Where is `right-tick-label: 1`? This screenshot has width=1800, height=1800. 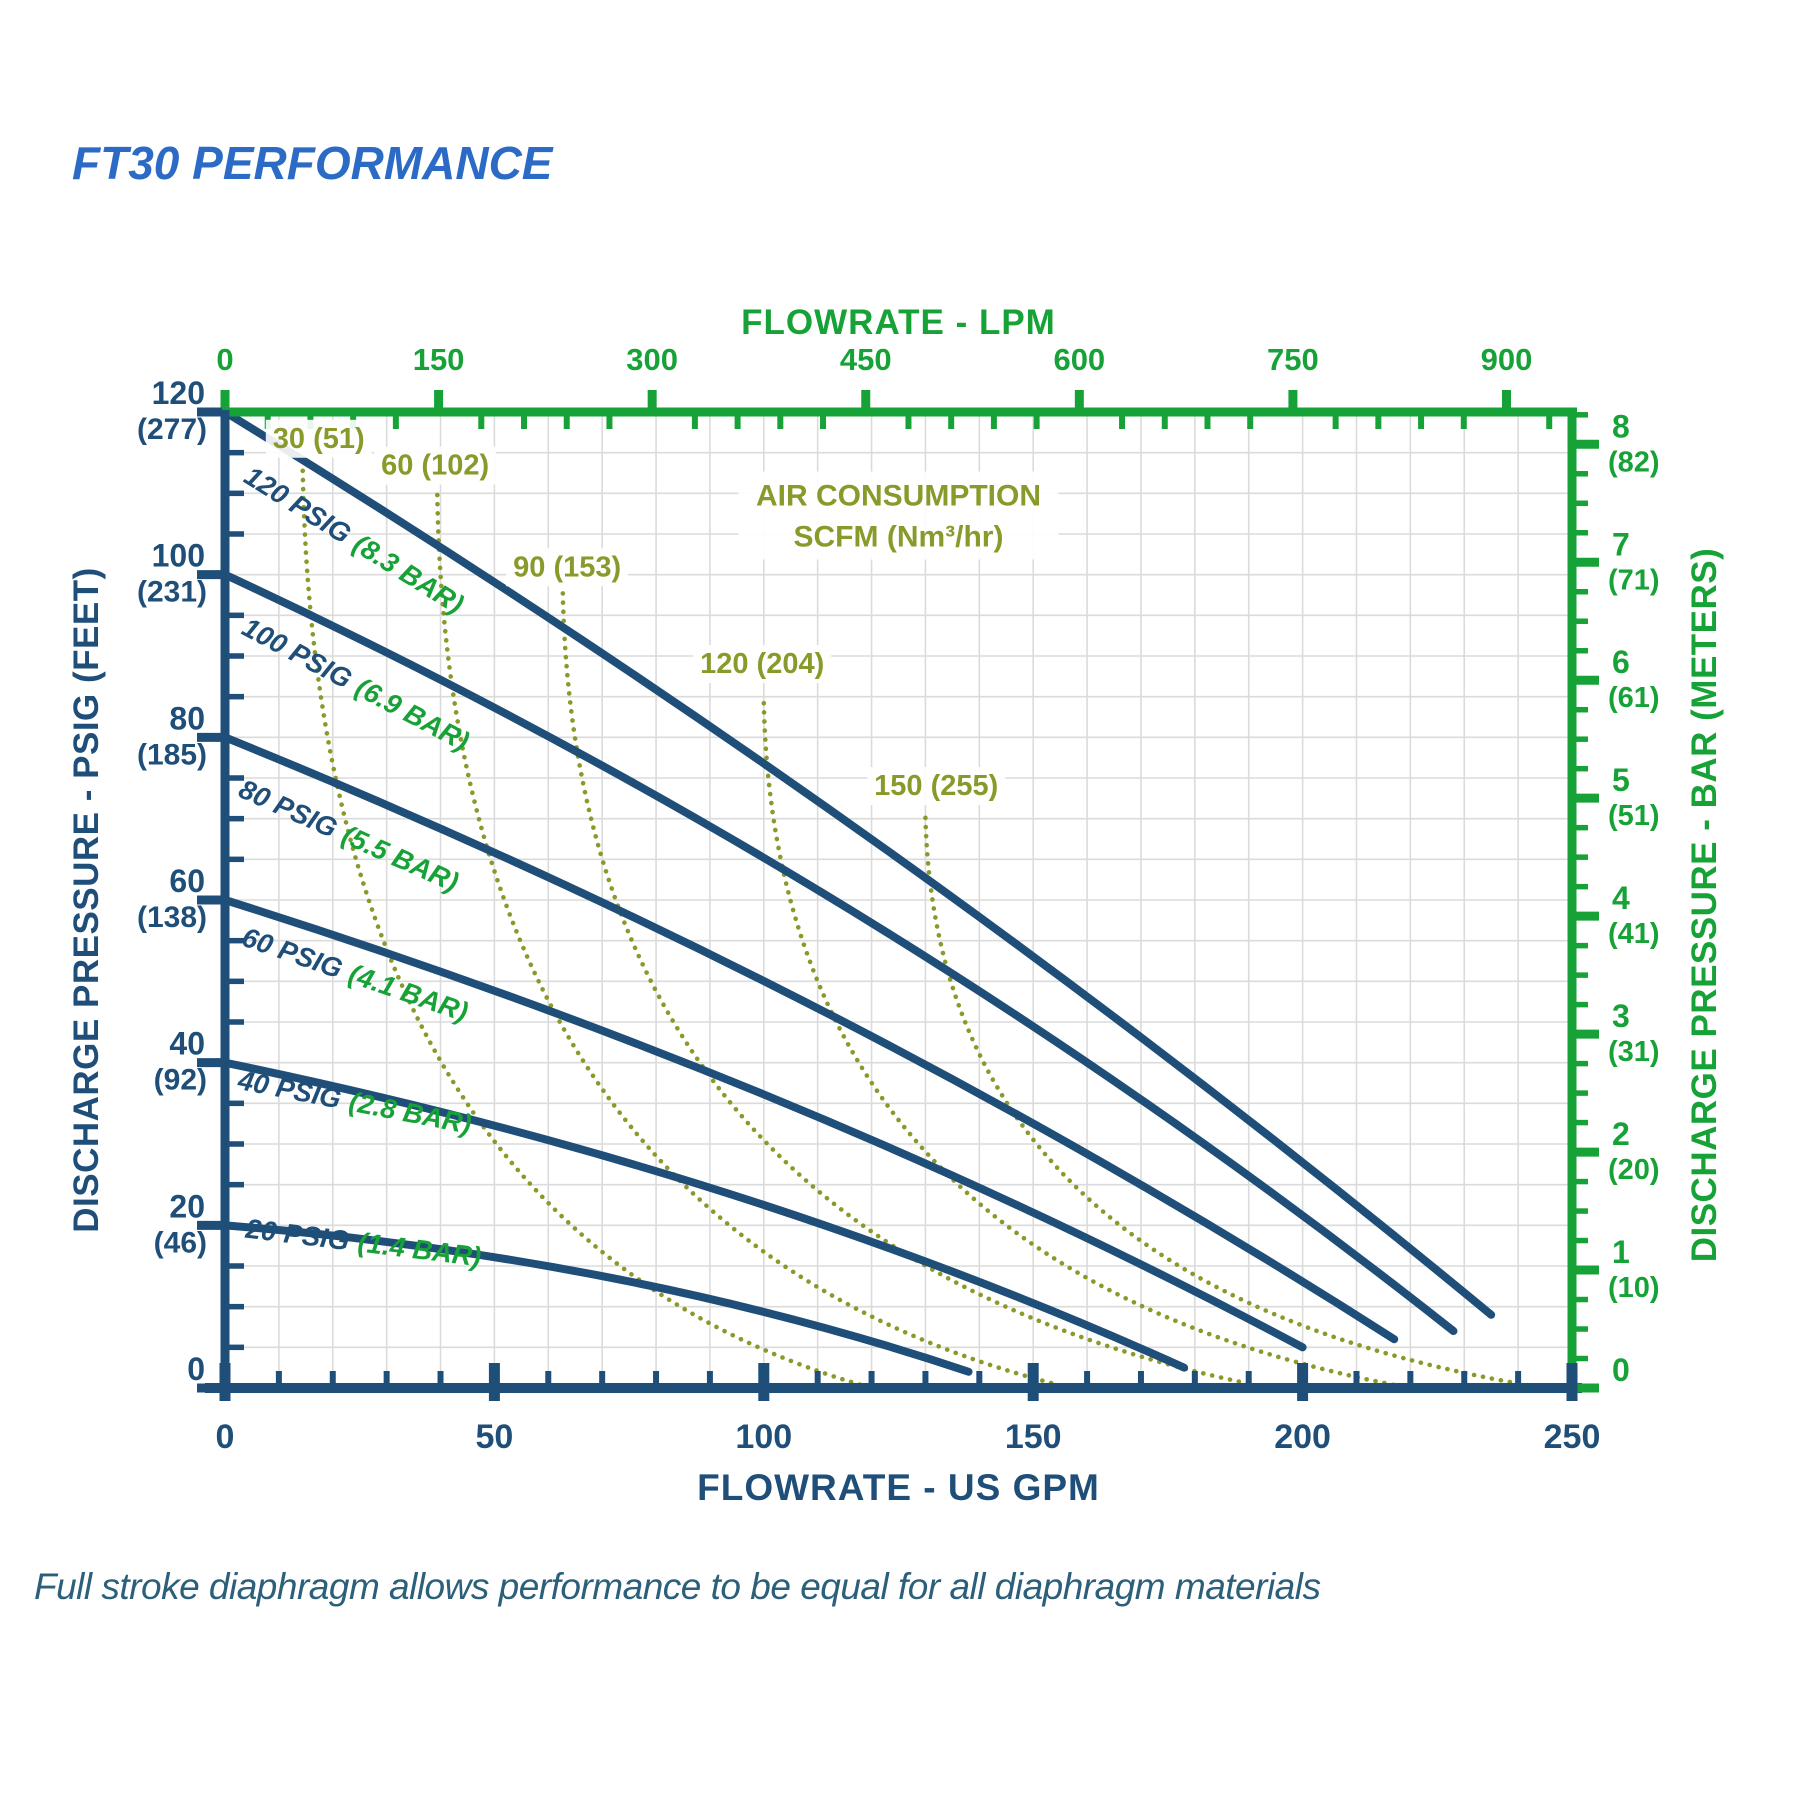
right-tick-label: 1 is located at coordinates (1621, 1252).